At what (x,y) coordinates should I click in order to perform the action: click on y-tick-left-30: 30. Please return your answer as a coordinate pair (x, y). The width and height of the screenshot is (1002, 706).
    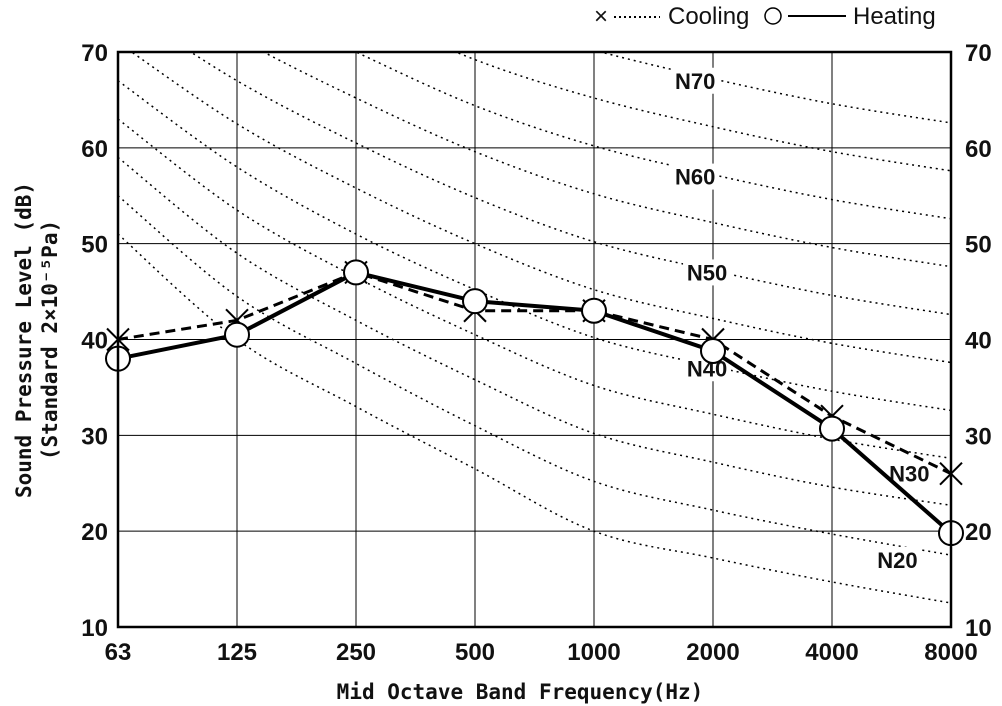
    Looking at the image, I should click on (94, 436).